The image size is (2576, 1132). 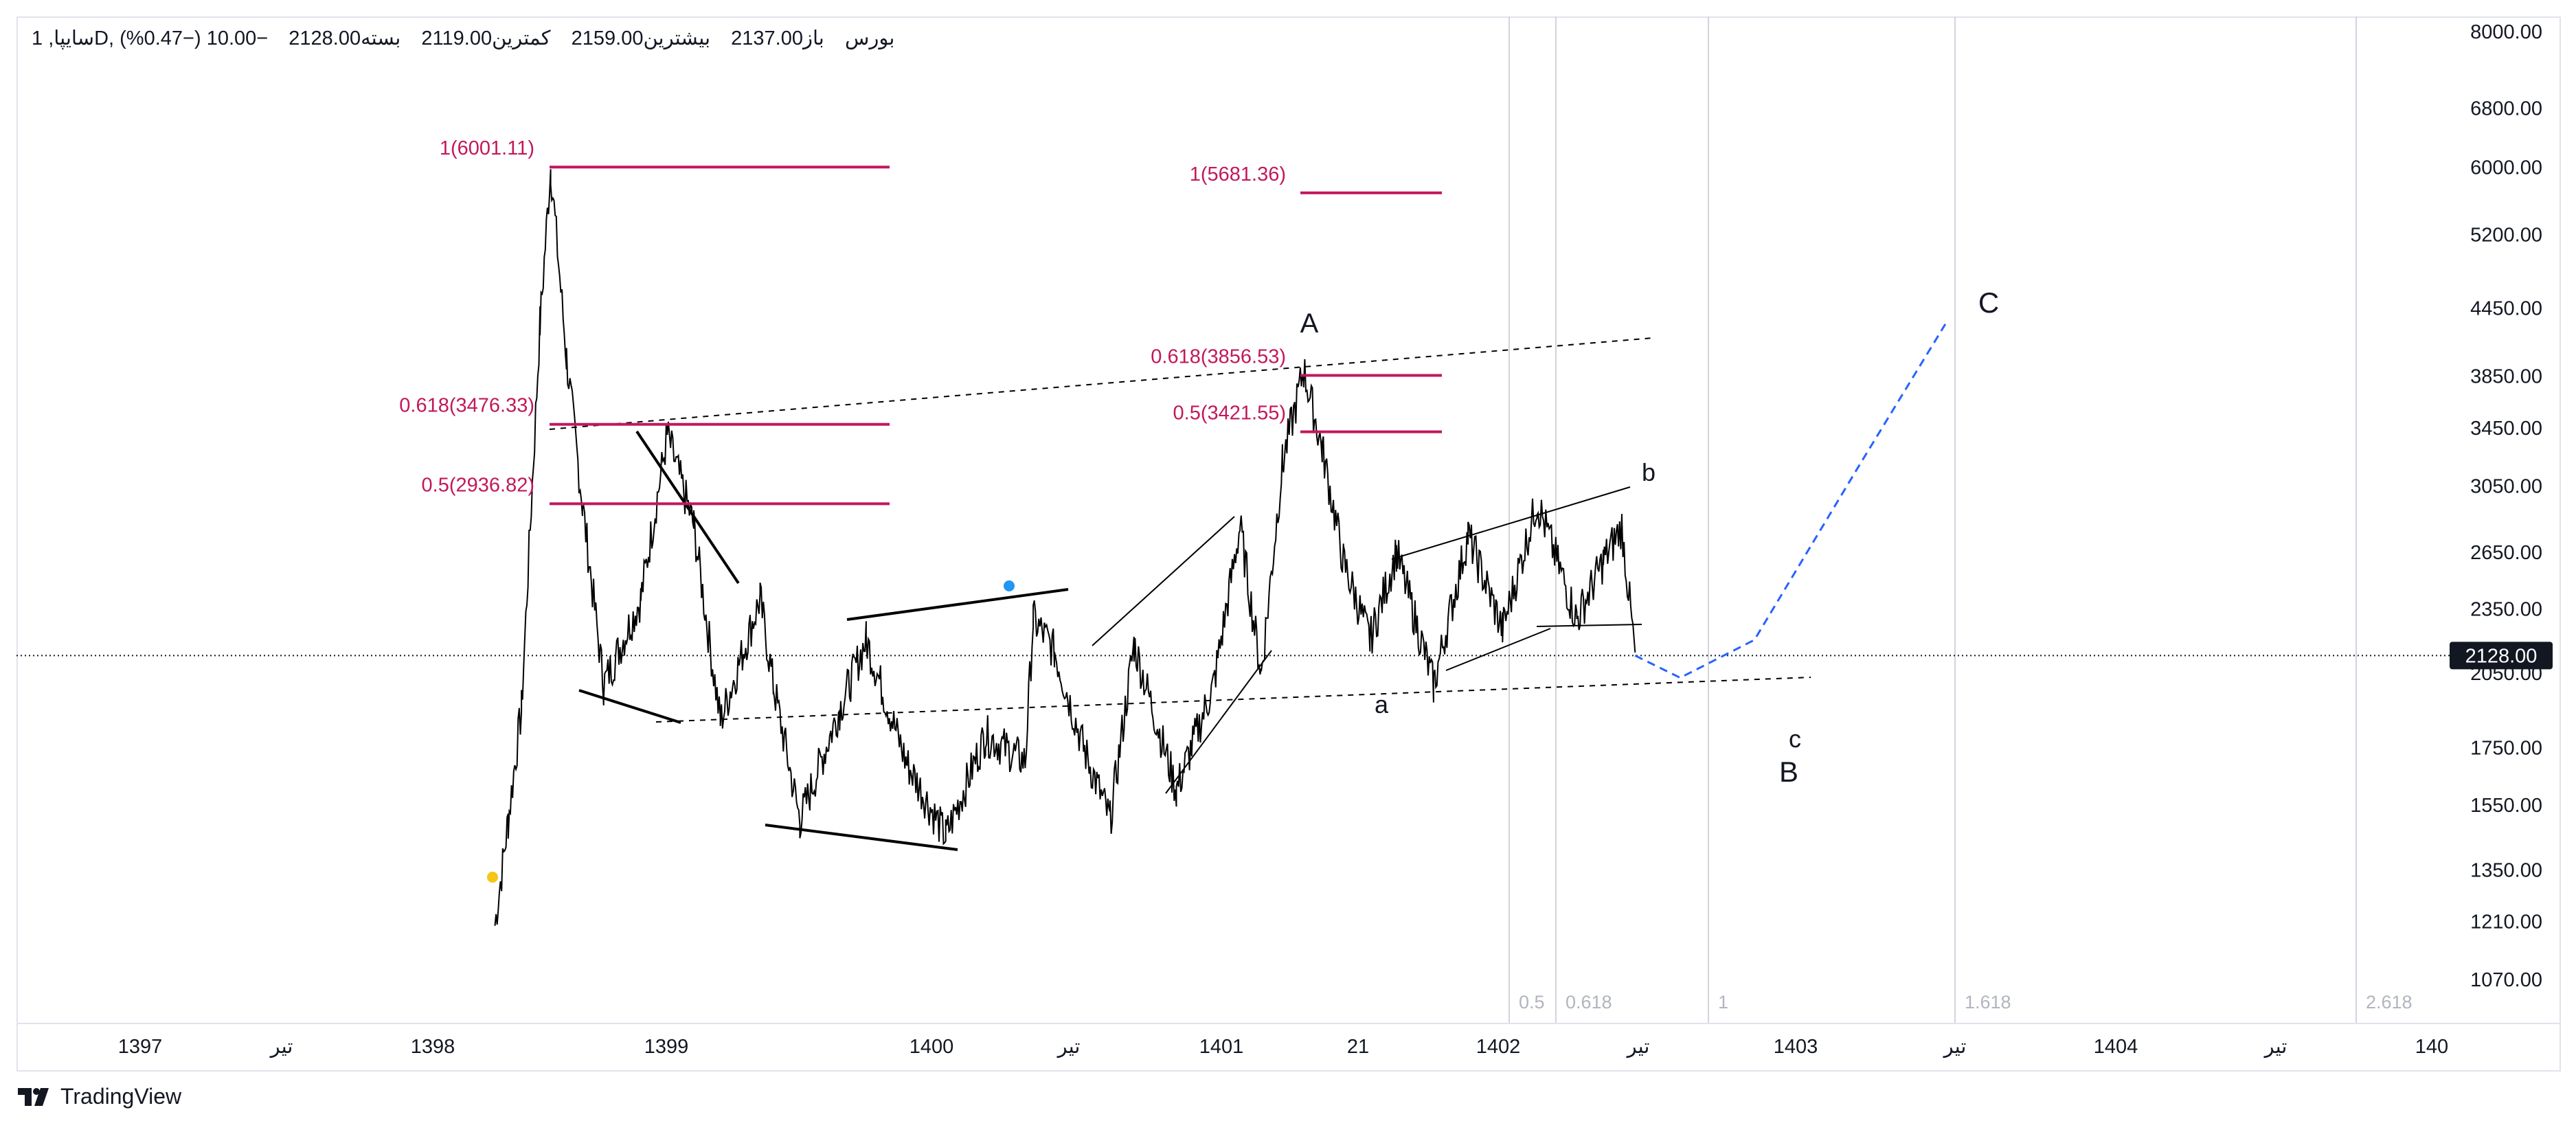 What do you see at coordinates (1988, 302) in the screenshot?
I see `wave-label: C` at bounding box center [1988, 302].